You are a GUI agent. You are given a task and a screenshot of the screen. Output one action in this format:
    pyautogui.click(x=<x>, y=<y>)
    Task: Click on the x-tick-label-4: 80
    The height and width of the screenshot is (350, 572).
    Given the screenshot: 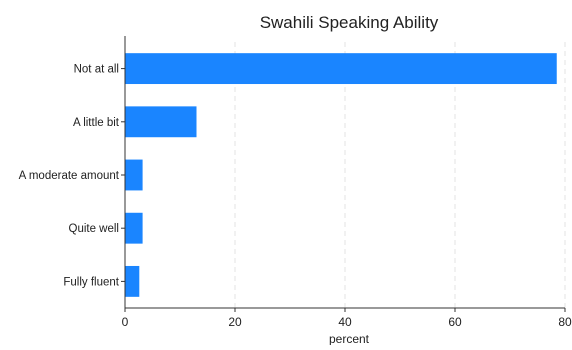 What is the action you would take?
    pyautogui.click(x=565, y=322)
    